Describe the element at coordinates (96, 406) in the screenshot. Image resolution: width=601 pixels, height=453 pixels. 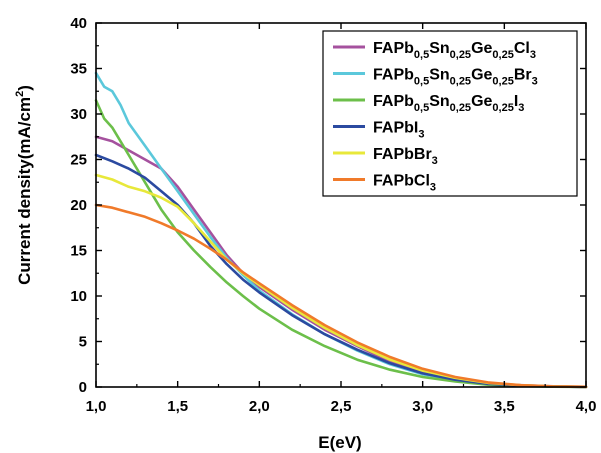
I see `x-tick-label: 1,0` at that location.